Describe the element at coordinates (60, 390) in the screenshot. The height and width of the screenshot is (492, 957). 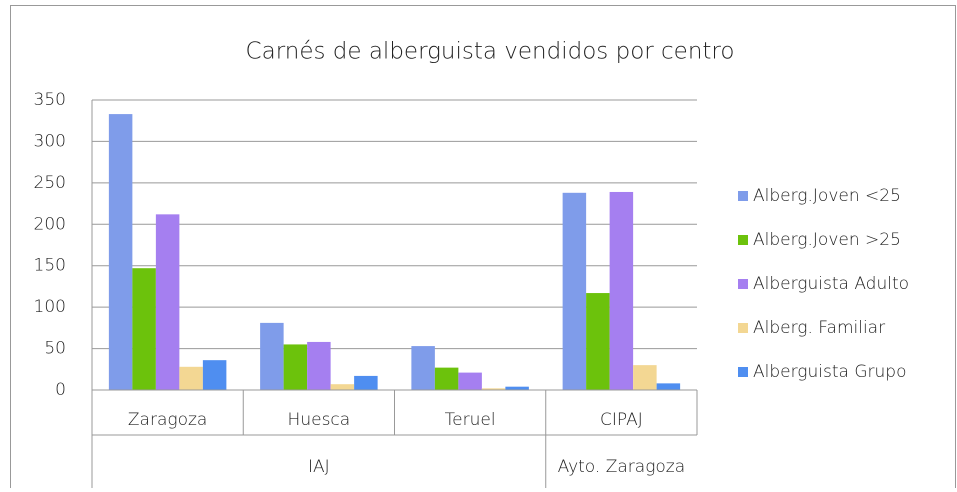
I see `y-tick-label: 0` at that location.